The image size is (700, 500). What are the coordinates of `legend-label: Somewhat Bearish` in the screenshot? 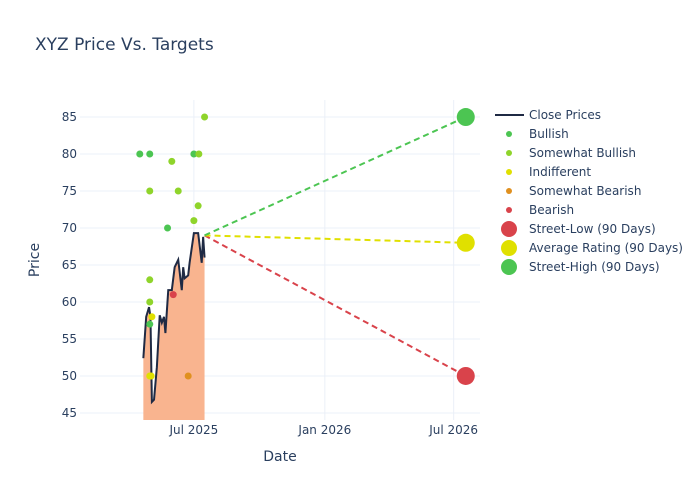 It's located at (585, 191).